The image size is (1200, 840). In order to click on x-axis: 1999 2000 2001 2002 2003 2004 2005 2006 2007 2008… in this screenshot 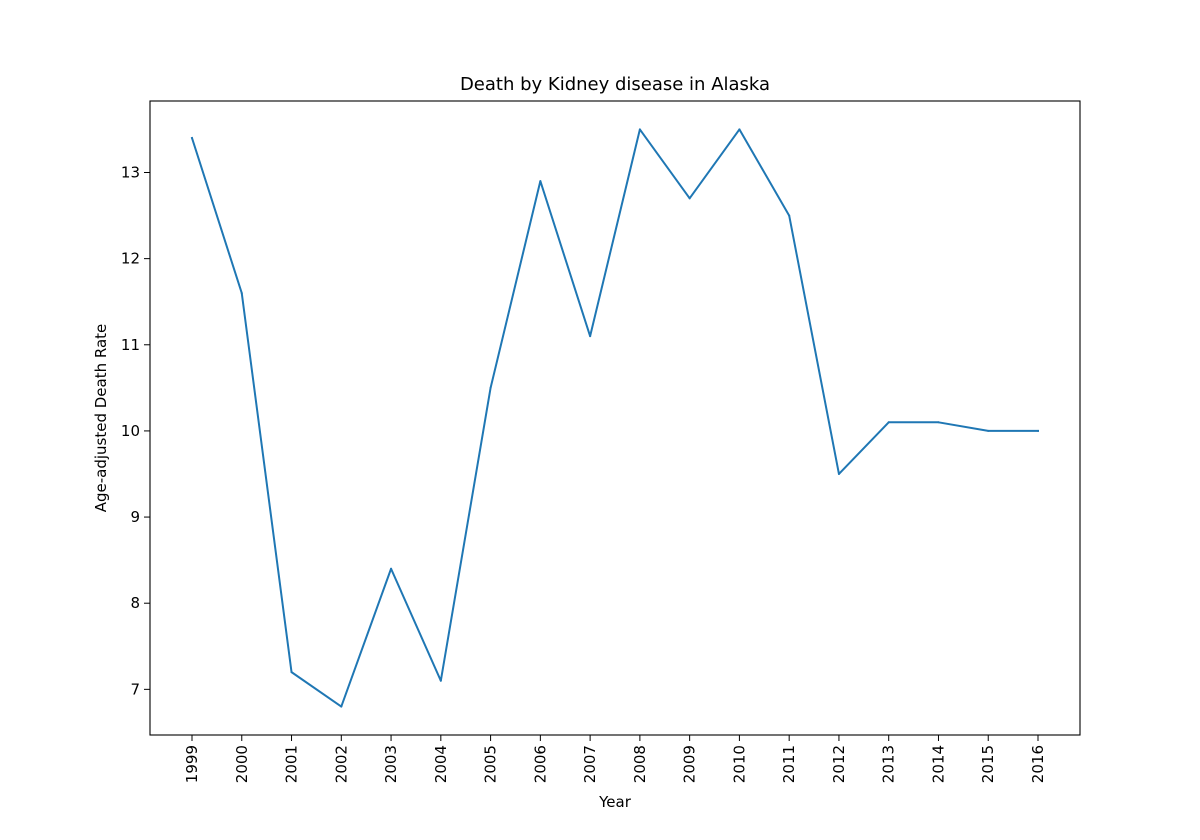, I will do `click(615, 759)`.